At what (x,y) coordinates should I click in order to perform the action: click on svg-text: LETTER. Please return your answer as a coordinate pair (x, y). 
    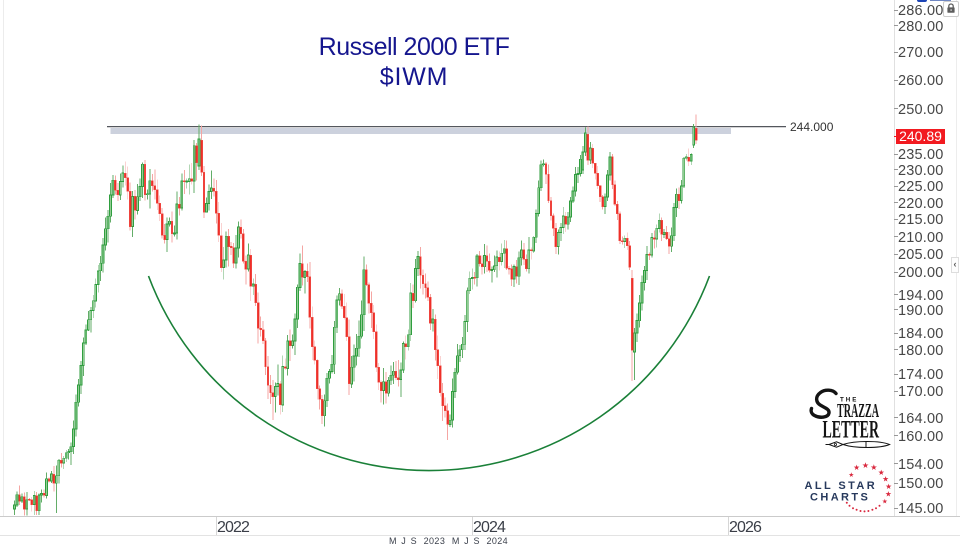
    Looking at the image, I should click on (851, 430).